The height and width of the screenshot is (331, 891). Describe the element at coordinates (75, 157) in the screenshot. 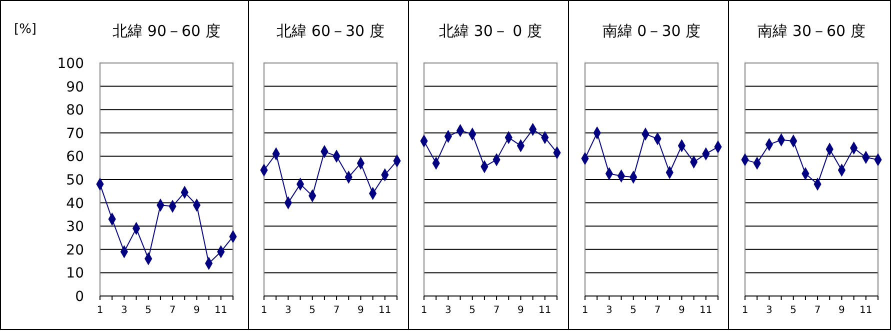

I see `y-tick-label: 60` at that location.